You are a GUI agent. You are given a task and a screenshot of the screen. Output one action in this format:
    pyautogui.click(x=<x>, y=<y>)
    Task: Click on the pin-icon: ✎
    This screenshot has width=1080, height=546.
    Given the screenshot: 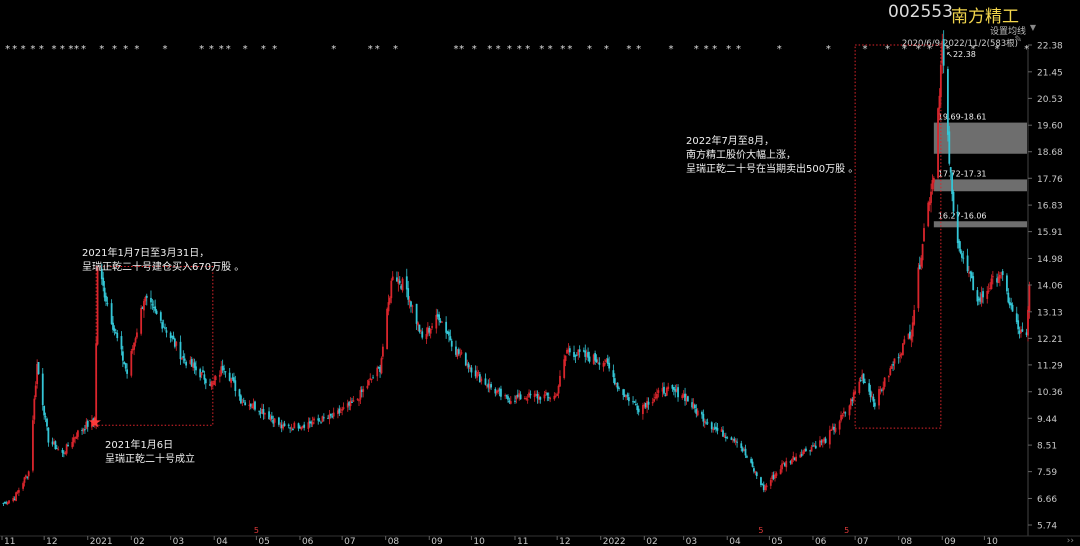 What is the action you would take?
    pyautogui.click(x=1018, y=40)
    